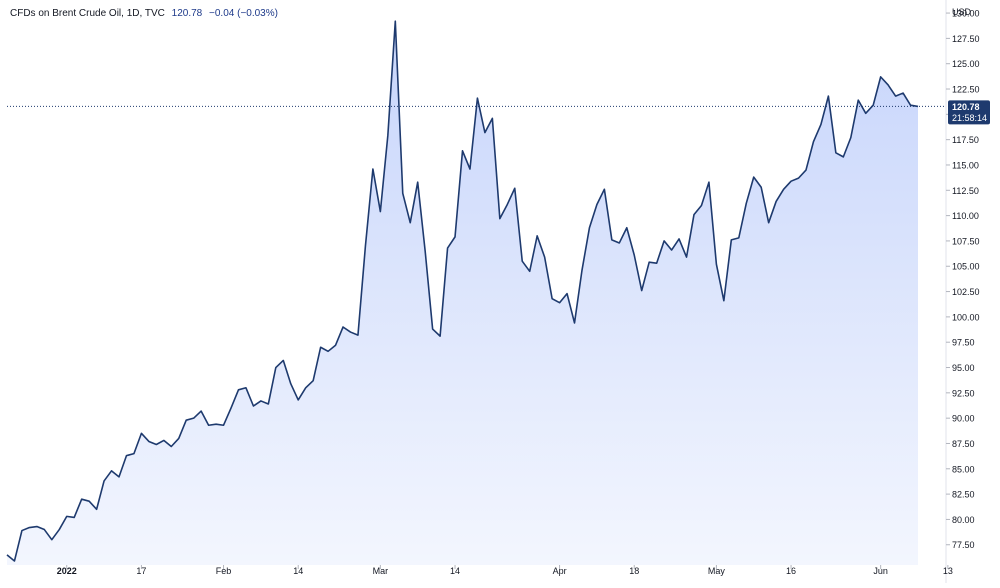  I want to click on y-tick-label: 92.50, so click(963, 393).